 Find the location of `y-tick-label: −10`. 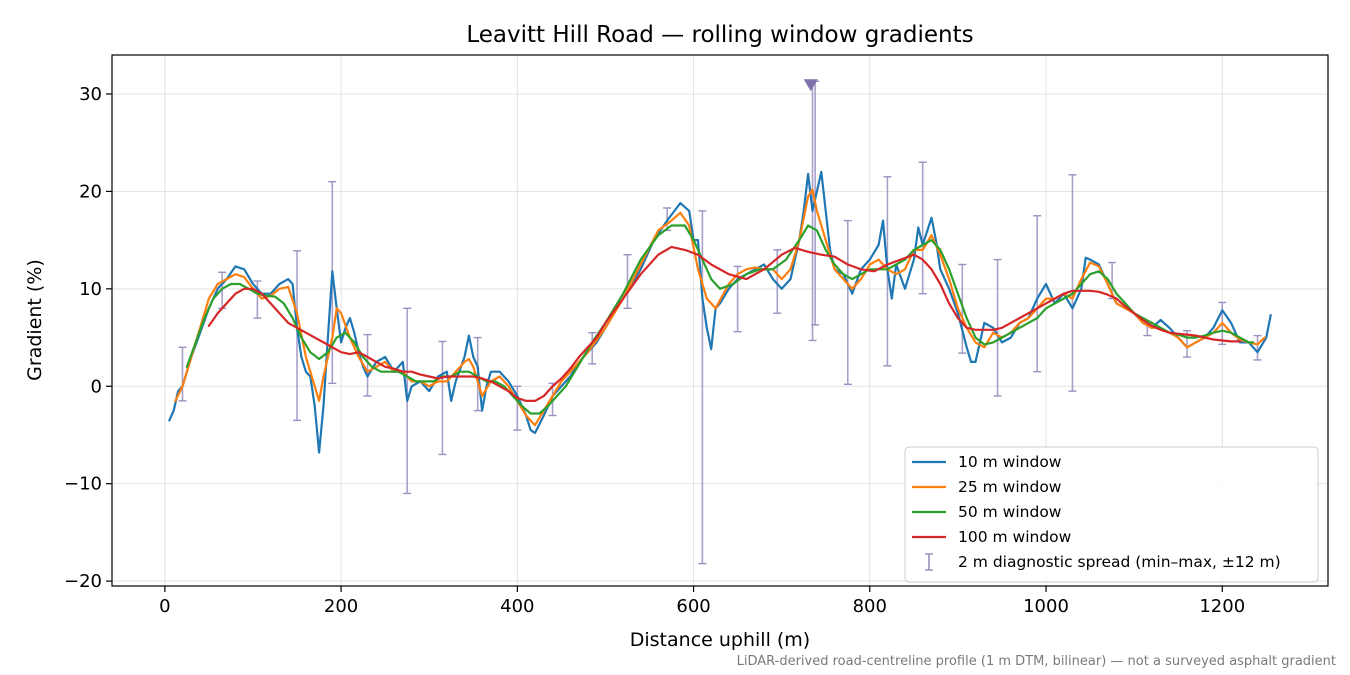

y-tick-label: −10 is located at coordinates (83, 484).